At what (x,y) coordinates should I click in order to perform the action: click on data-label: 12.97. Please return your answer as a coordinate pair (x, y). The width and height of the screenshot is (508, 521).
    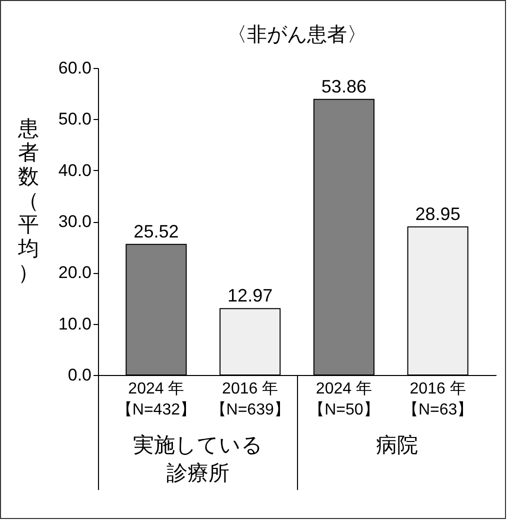
    Looking at the image, I should click on (250, 296).